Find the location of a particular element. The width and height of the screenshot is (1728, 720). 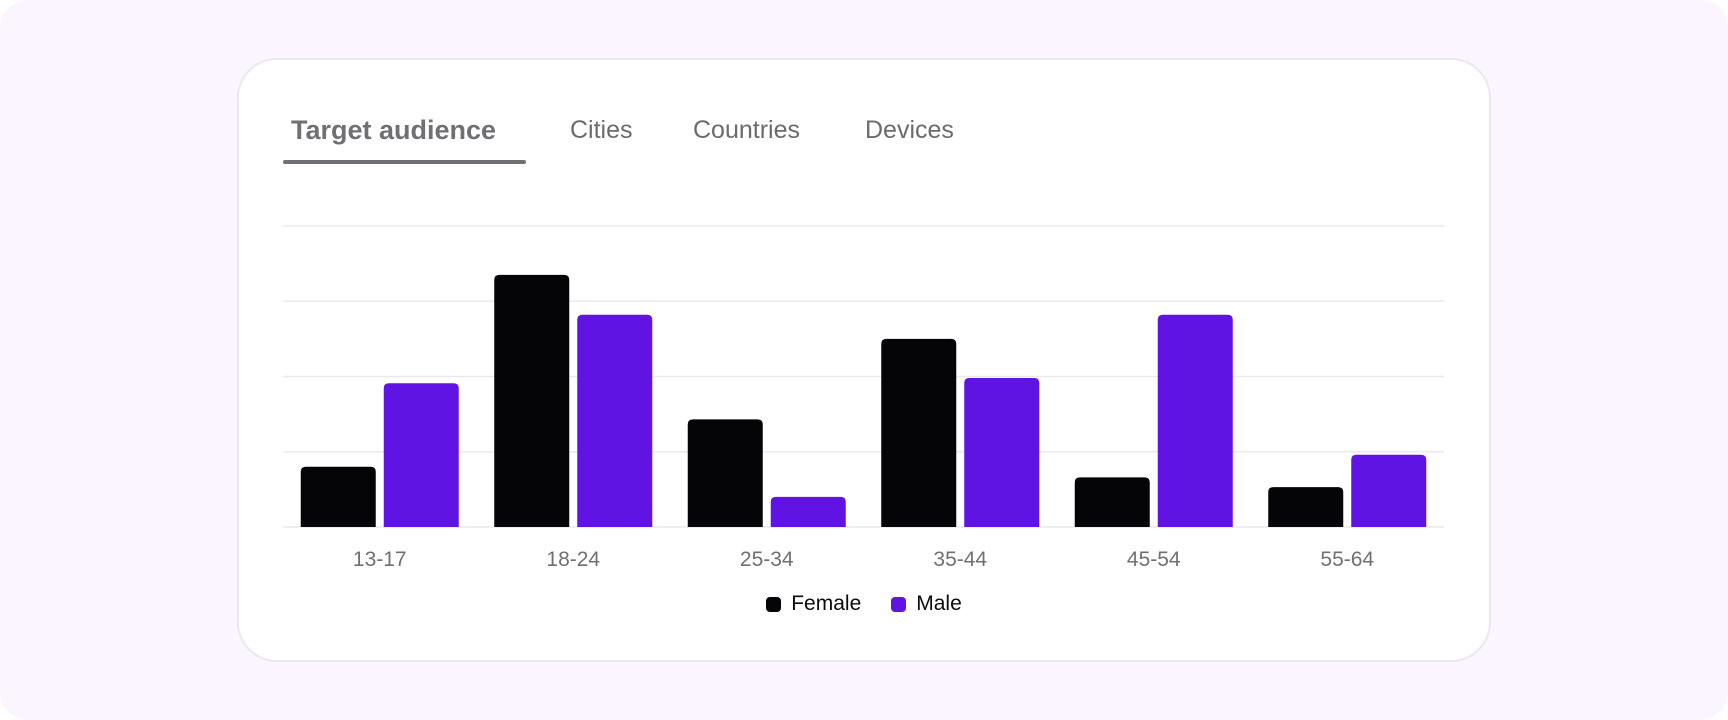

tab-countries: Countries is located at coordinates (746, 130).